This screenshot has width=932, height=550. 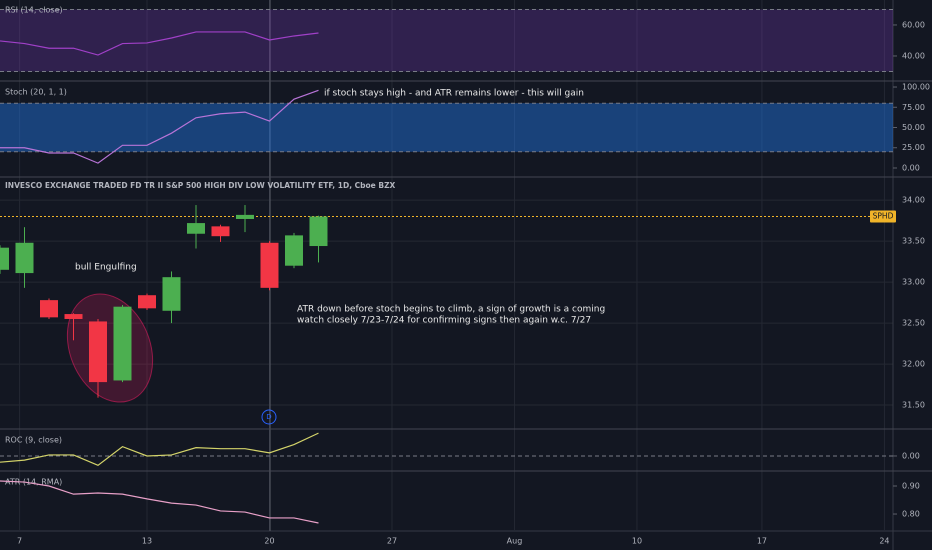 I want to click on event-marker-label: D, so click(x=268, y=417).